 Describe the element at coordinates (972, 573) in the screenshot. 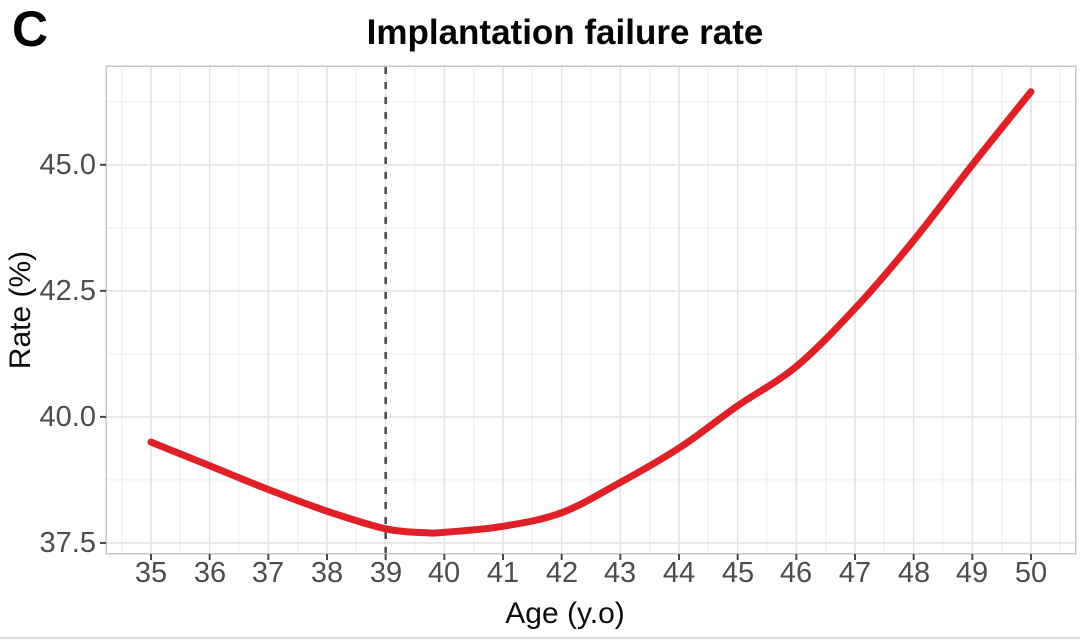

I see `x-tick-label-49: 49` at that location.